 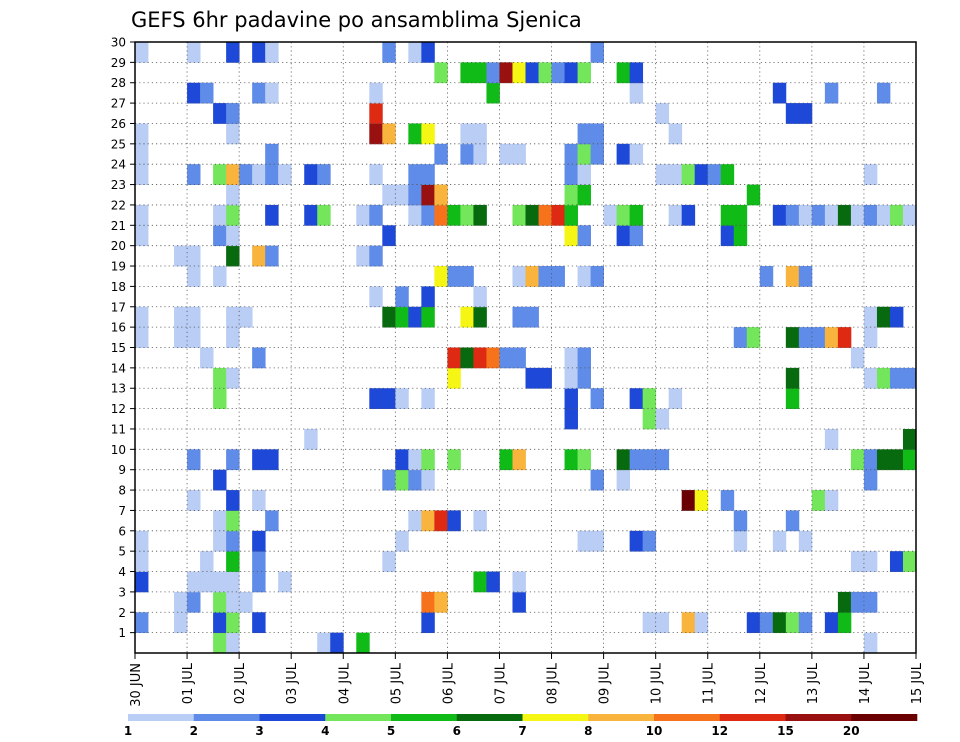 I want to click on colorbar-label: 12, so click(x=719, y=731).